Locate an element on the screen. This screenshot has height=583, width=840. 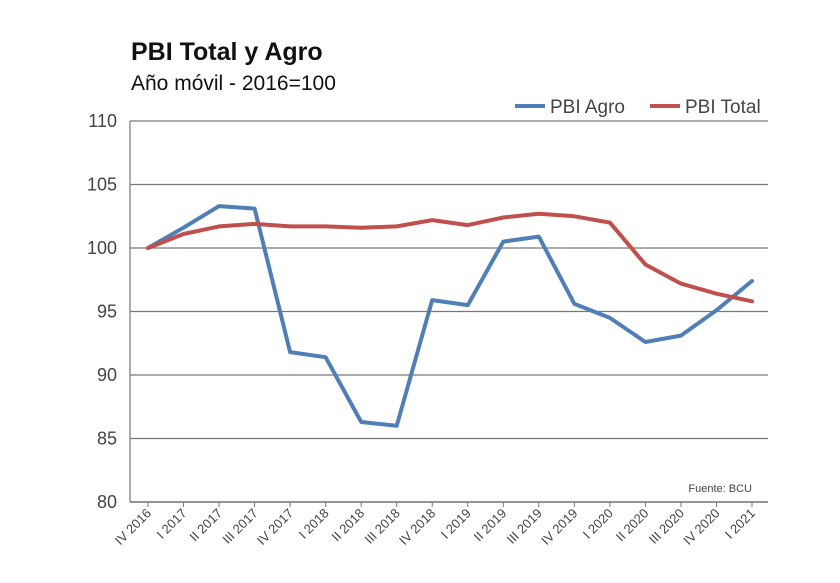
chart-subtitle: Año móvil - 2016=100 is located at coordinates (233, 83).